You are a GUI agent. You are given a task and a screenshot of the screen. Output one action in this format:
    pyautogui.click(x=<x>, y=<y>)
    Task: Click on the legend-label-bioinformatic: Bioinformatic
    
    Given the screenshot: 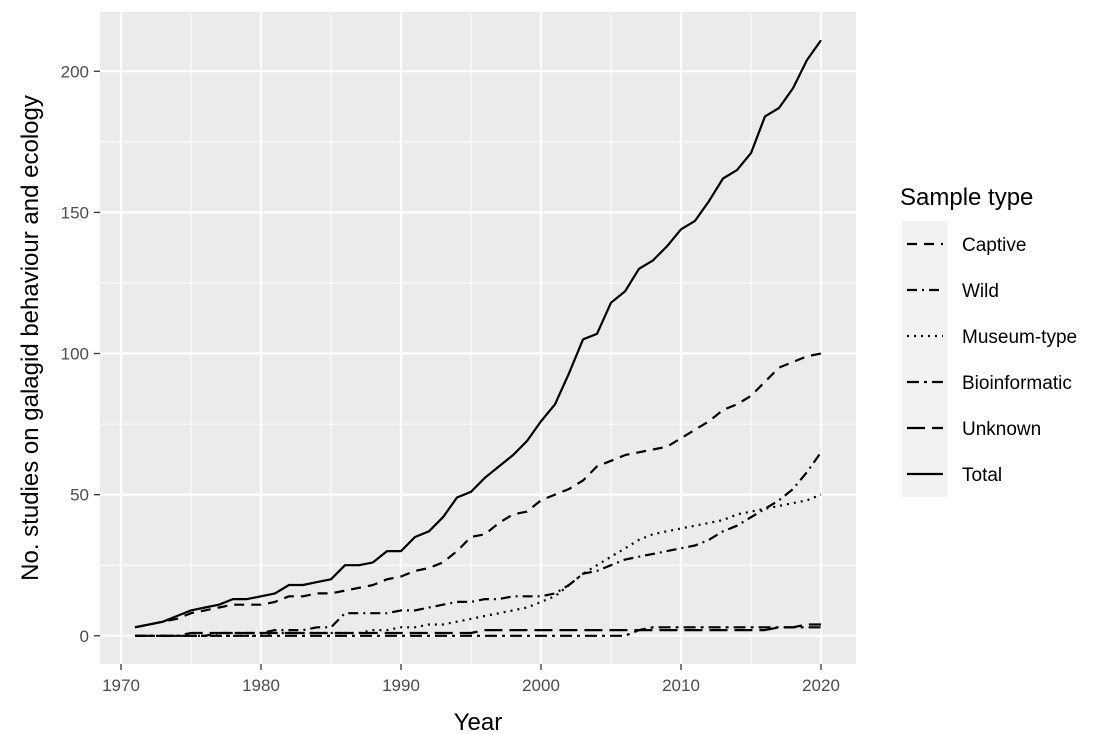 What is the action you would take?
    pyautogui.click(x=1017, y=383)
    